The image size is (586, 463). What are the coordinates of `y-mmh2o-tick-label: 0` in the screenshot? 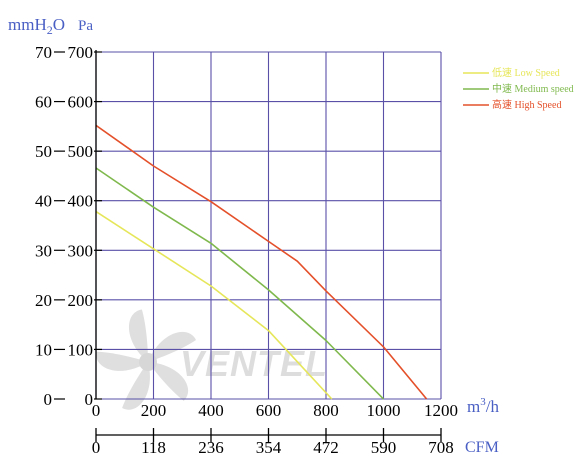 It's located at (48, 399).